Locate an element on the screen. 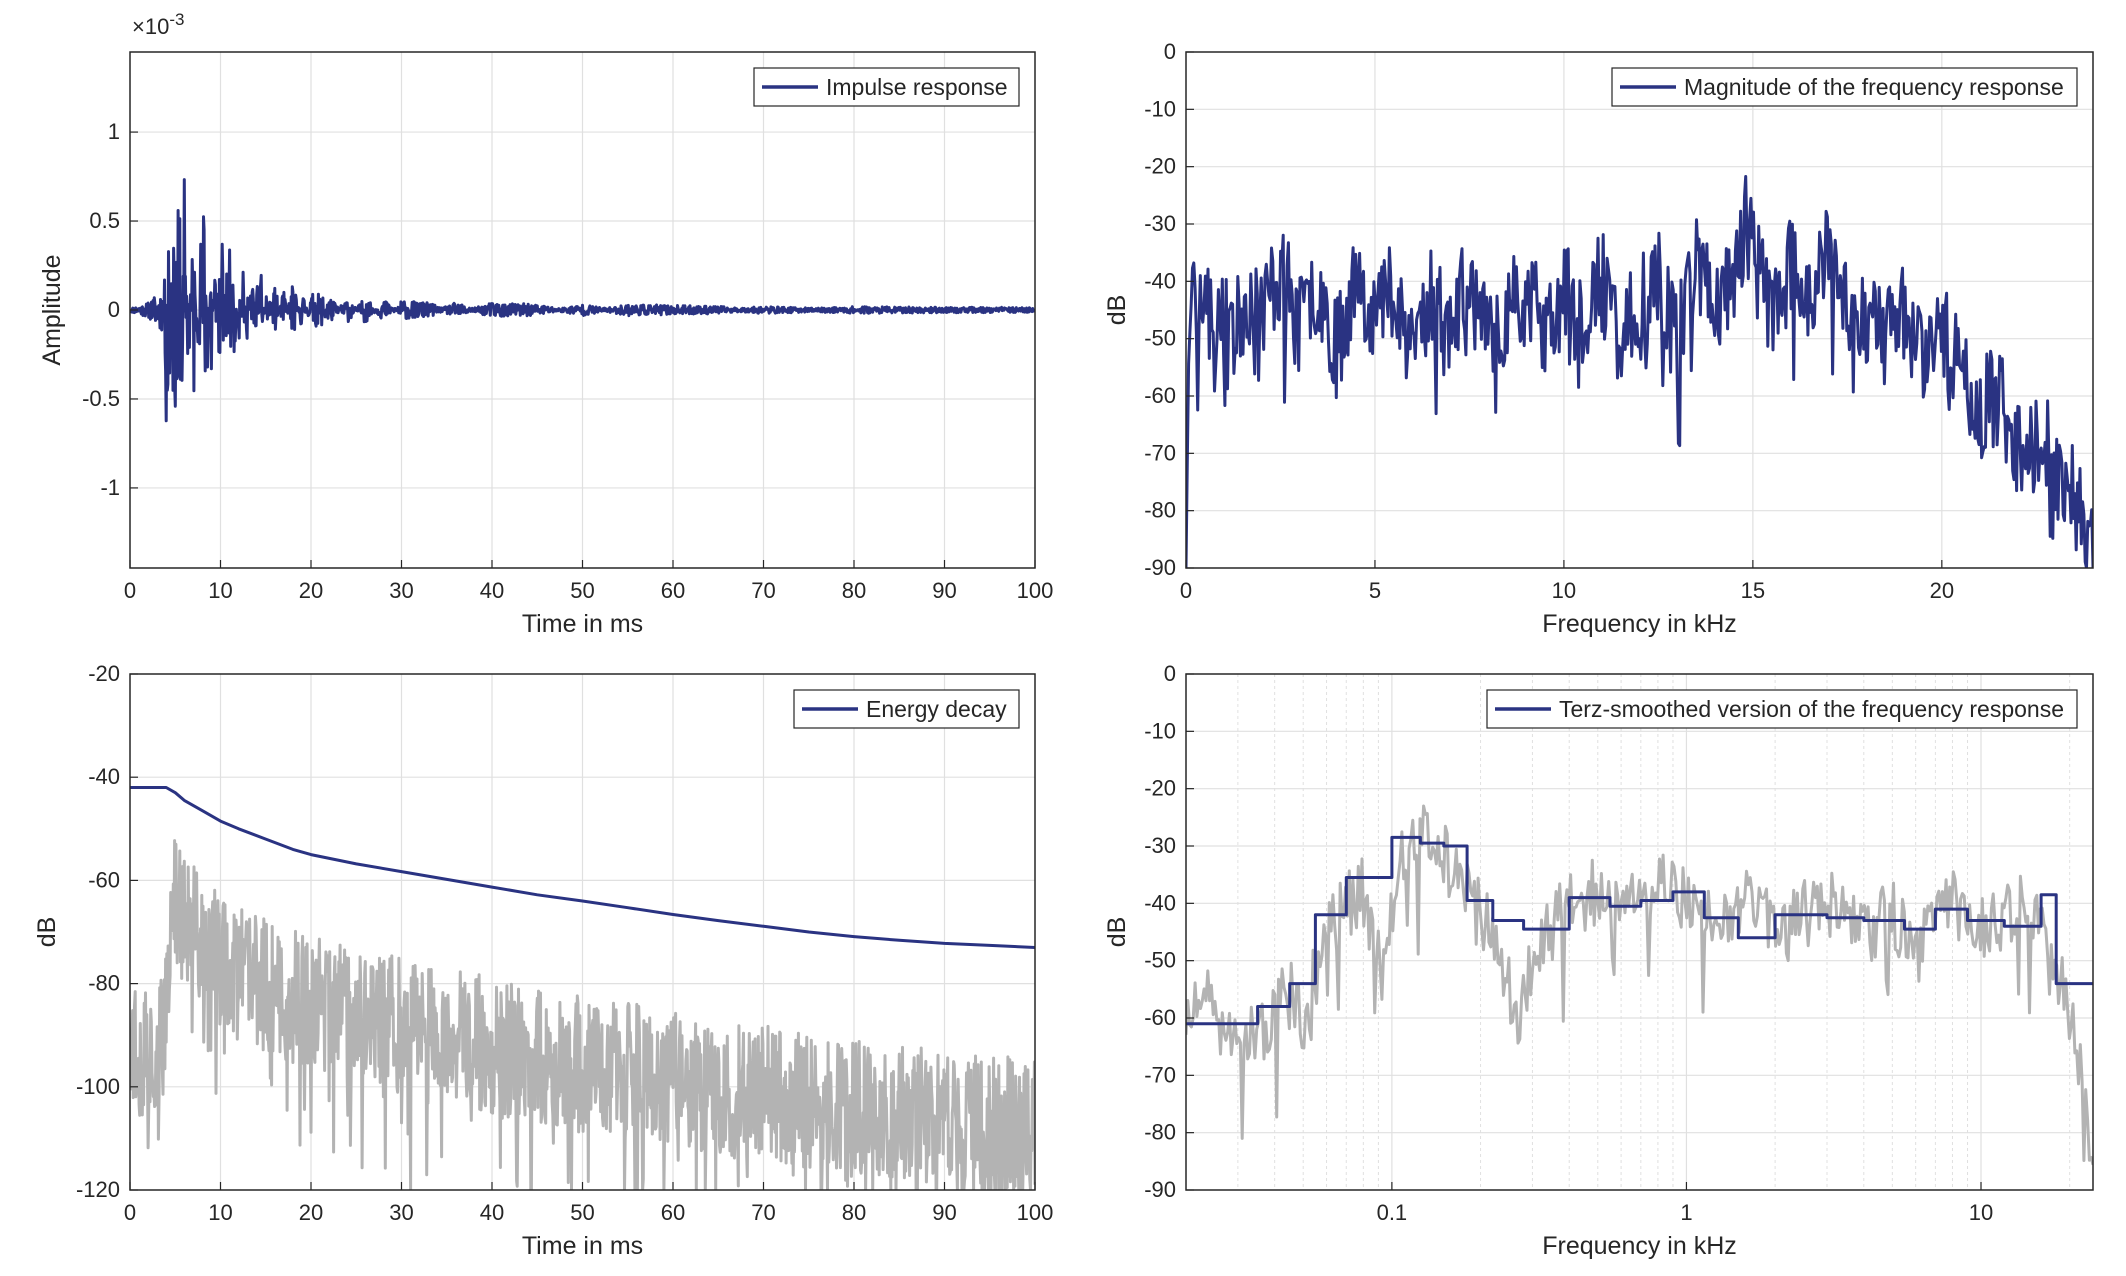 Image resolution: width=2126 pixels, height=1276 pixels. series-line-terz-raw is located at coordinates (1639, 985).